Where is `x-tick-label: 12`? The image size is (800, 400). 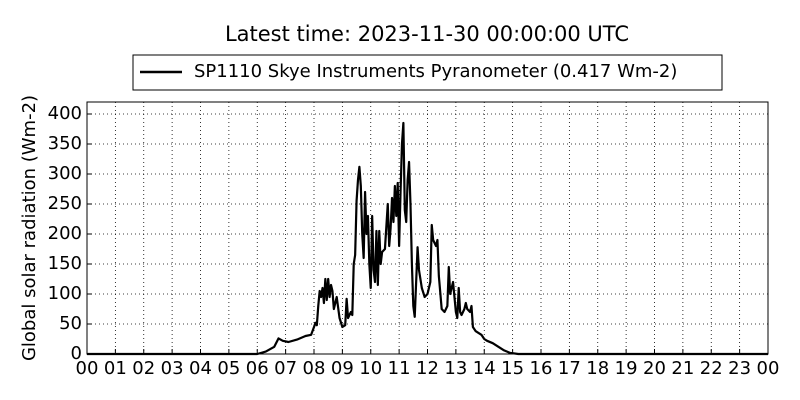
x-tick-label: 12 is located at coordinates (427, 368).